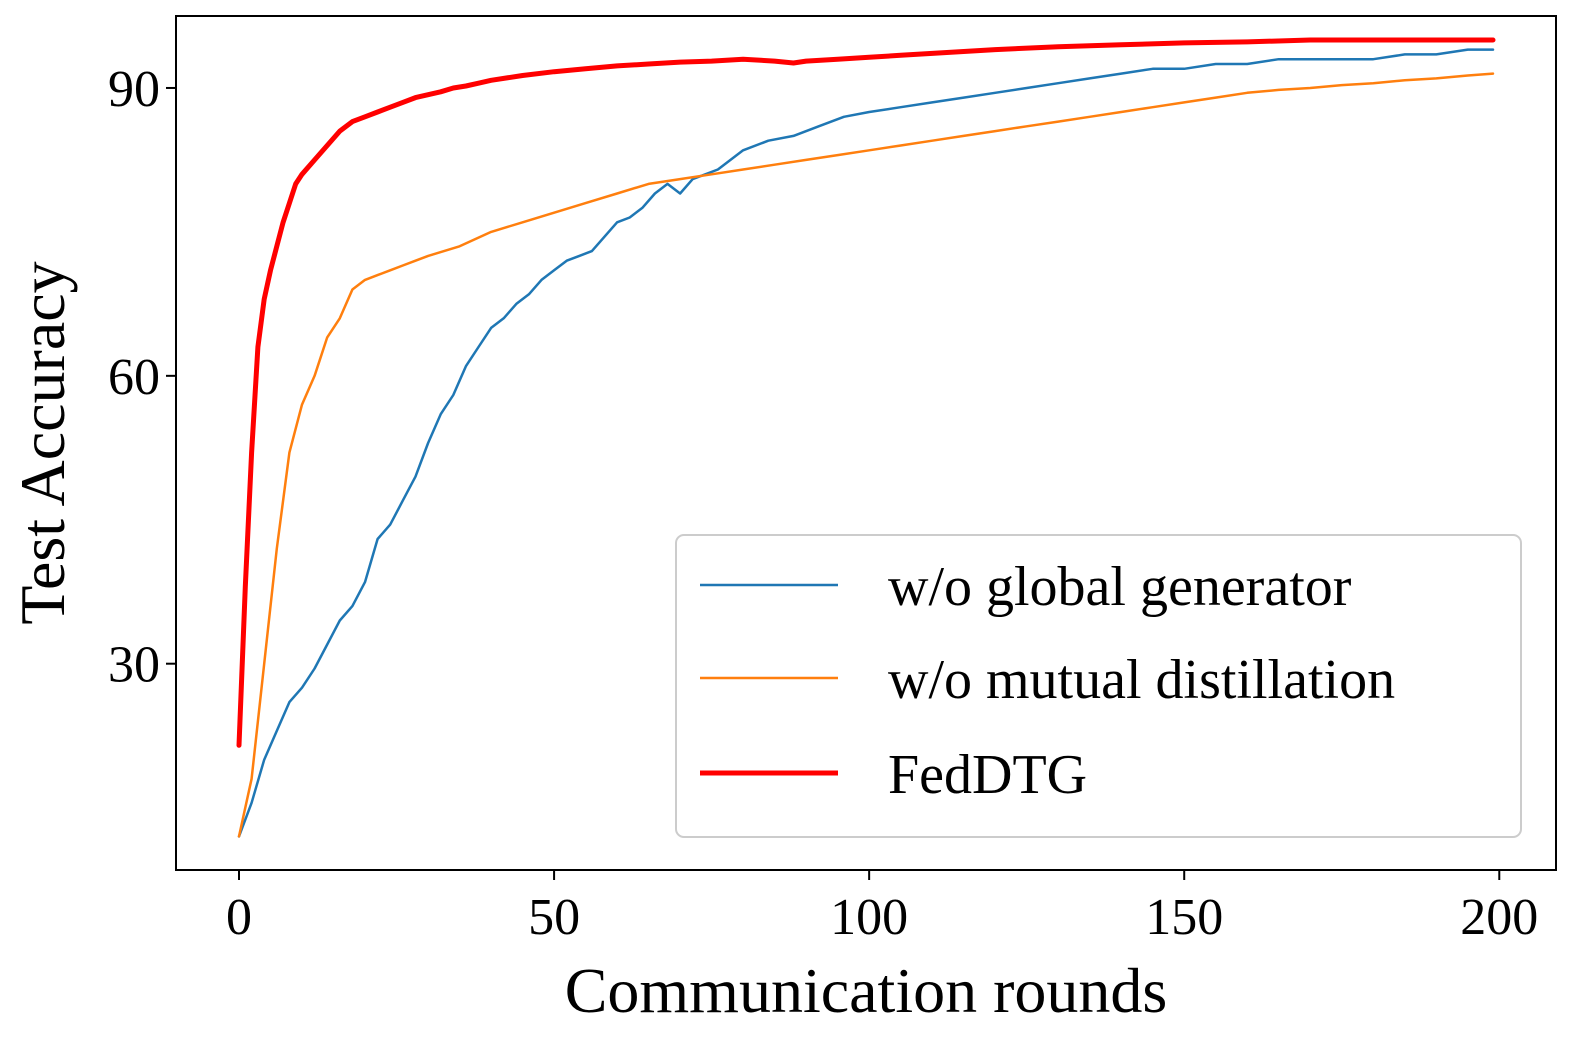 The width and height of the screenshot is (1578, 1049). Describe the element at coordinates (134, 665) in the screenshot. I see `y-tick-label: 30` at that location.